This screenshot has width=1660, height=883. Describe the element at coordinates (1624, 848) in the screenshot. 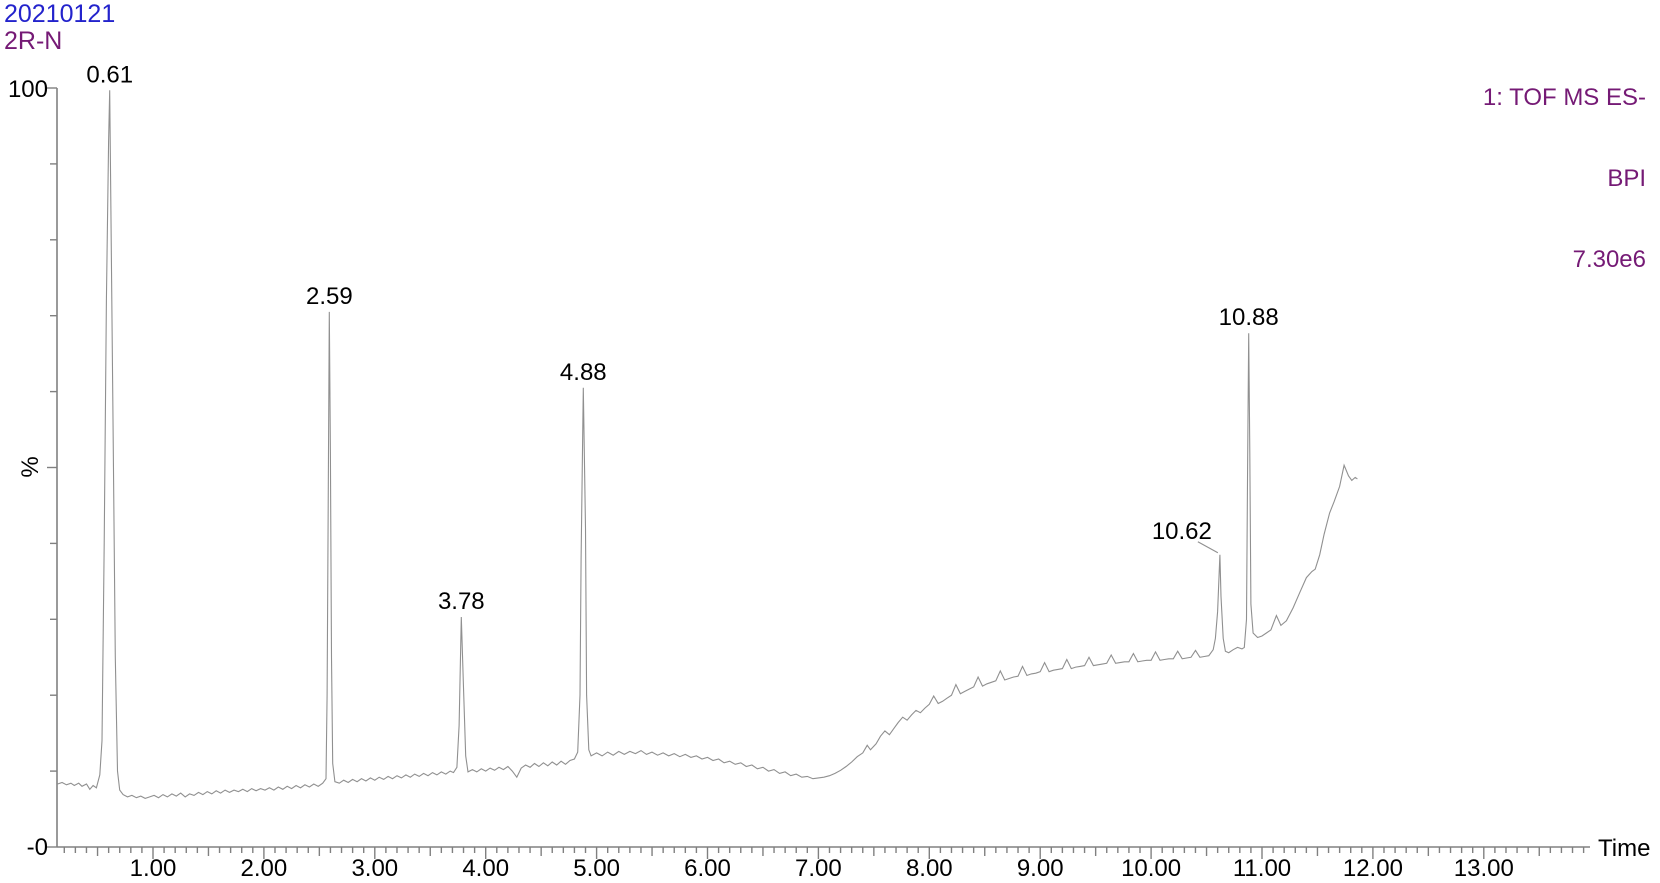

I see `x-axis-title: Time` at that location.